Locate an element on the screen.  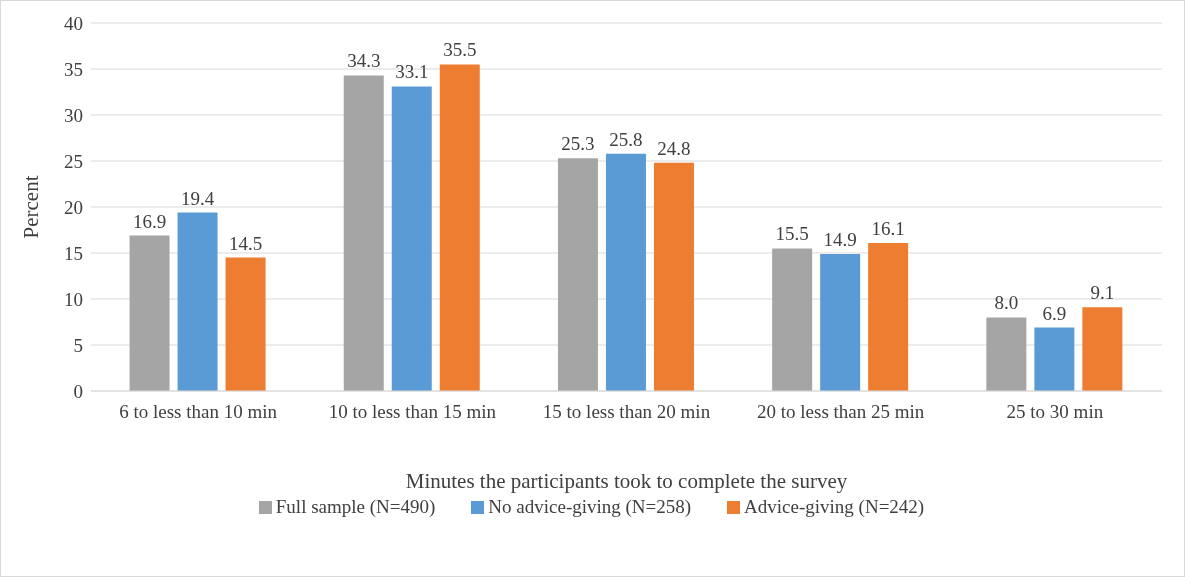
data-label: 19.4 is located at coordinates (197, 198).